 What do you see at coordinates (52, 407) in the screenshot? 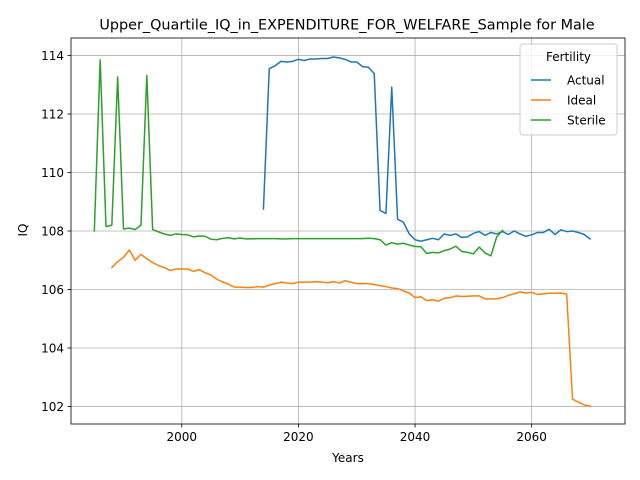
I see `y-tick-label: 102` at bounding box center [52, 407].